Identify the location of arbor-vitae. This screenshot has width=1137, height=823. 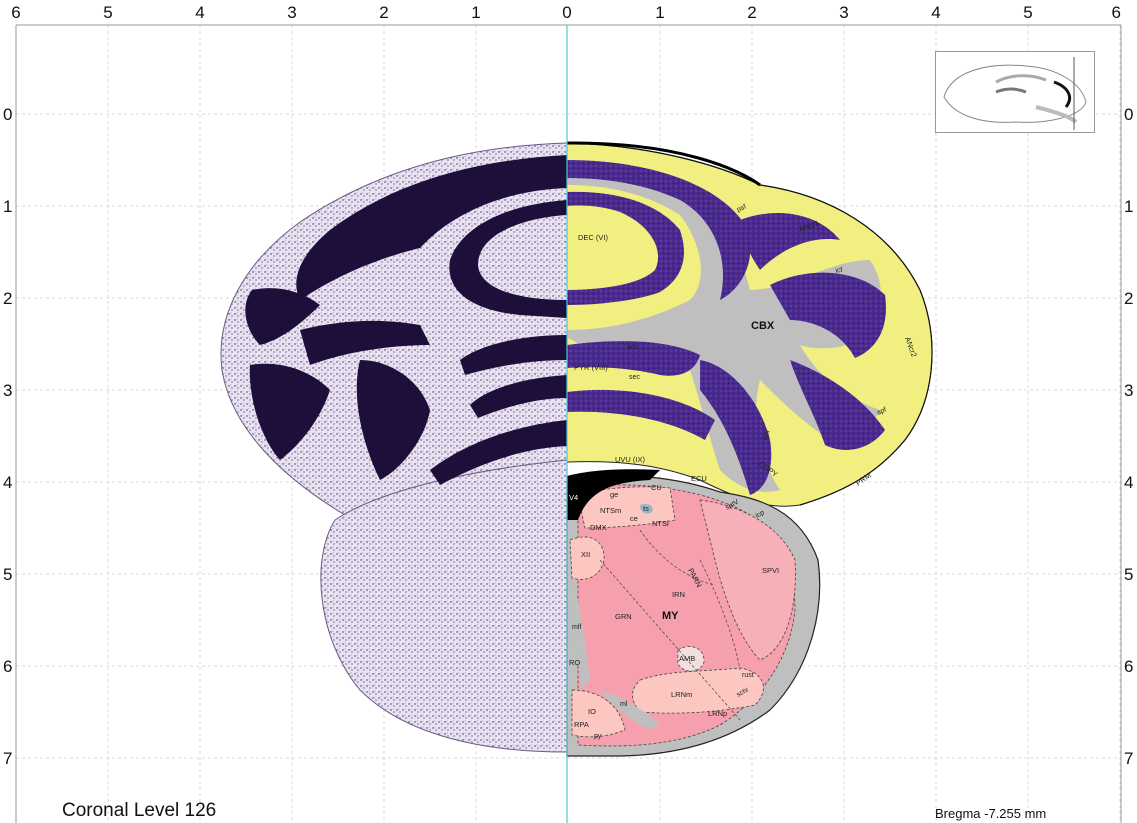
(724, 333).